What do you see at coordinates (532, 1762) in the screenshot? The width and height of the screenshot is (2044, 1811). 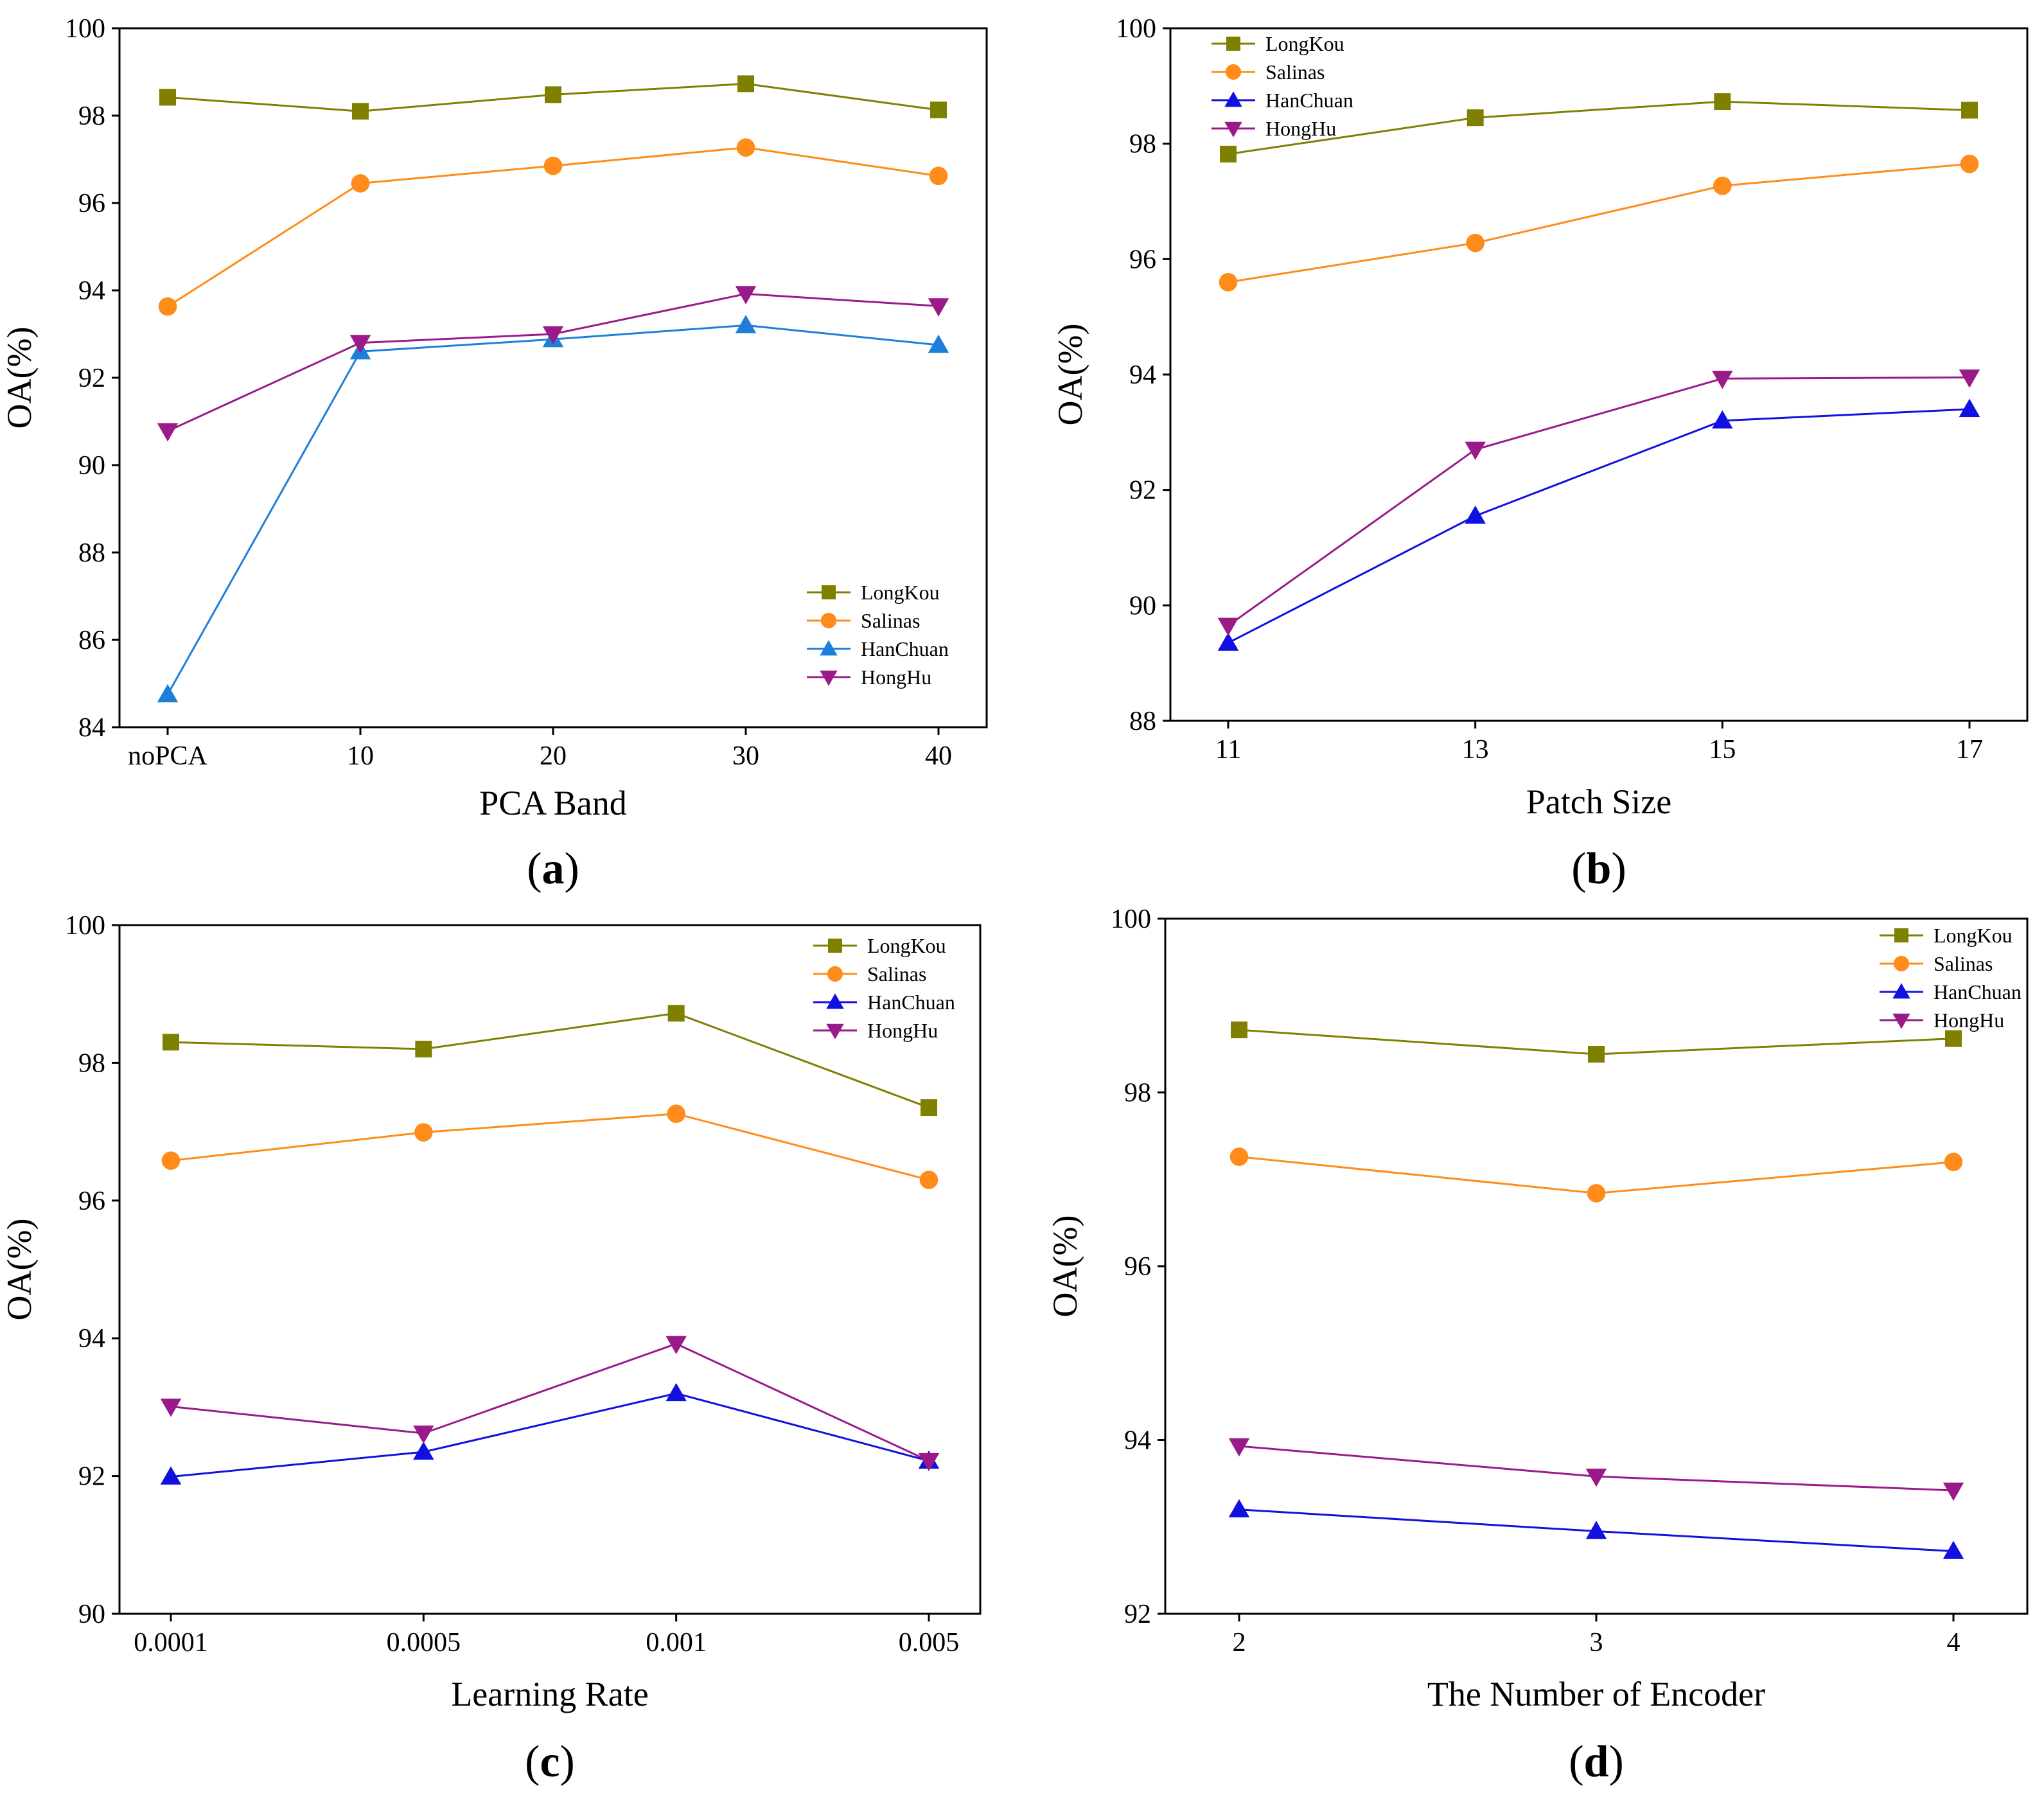 I see `panel-label-paren: (` at bounding box center [532, 1762].